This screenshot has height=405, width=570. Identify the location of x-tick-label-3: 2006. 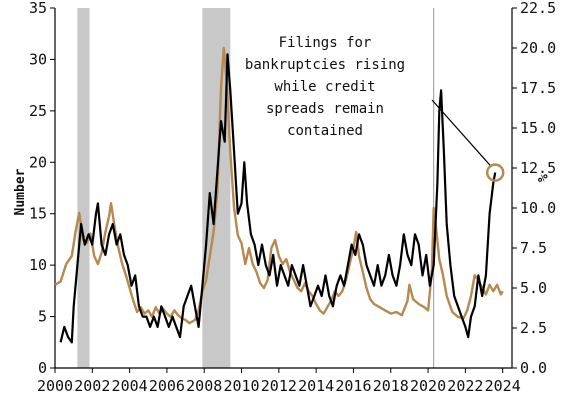
(167, 386).